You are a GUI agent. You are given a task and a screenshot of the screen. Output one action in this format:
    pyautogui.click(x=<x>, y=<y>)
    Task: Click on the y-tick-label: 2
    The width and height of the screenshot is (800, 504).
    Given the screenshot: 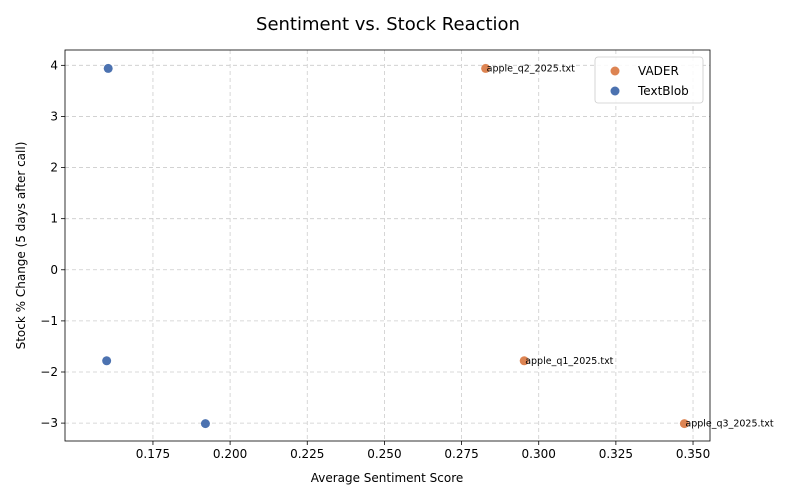 What is the action you would take?
    pyautogui.click(x=54, y=168)
    